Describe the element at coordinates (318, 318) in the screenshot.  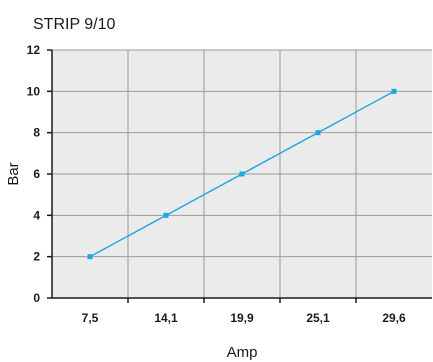
I see `x-tick-label: 25,1` at that location.